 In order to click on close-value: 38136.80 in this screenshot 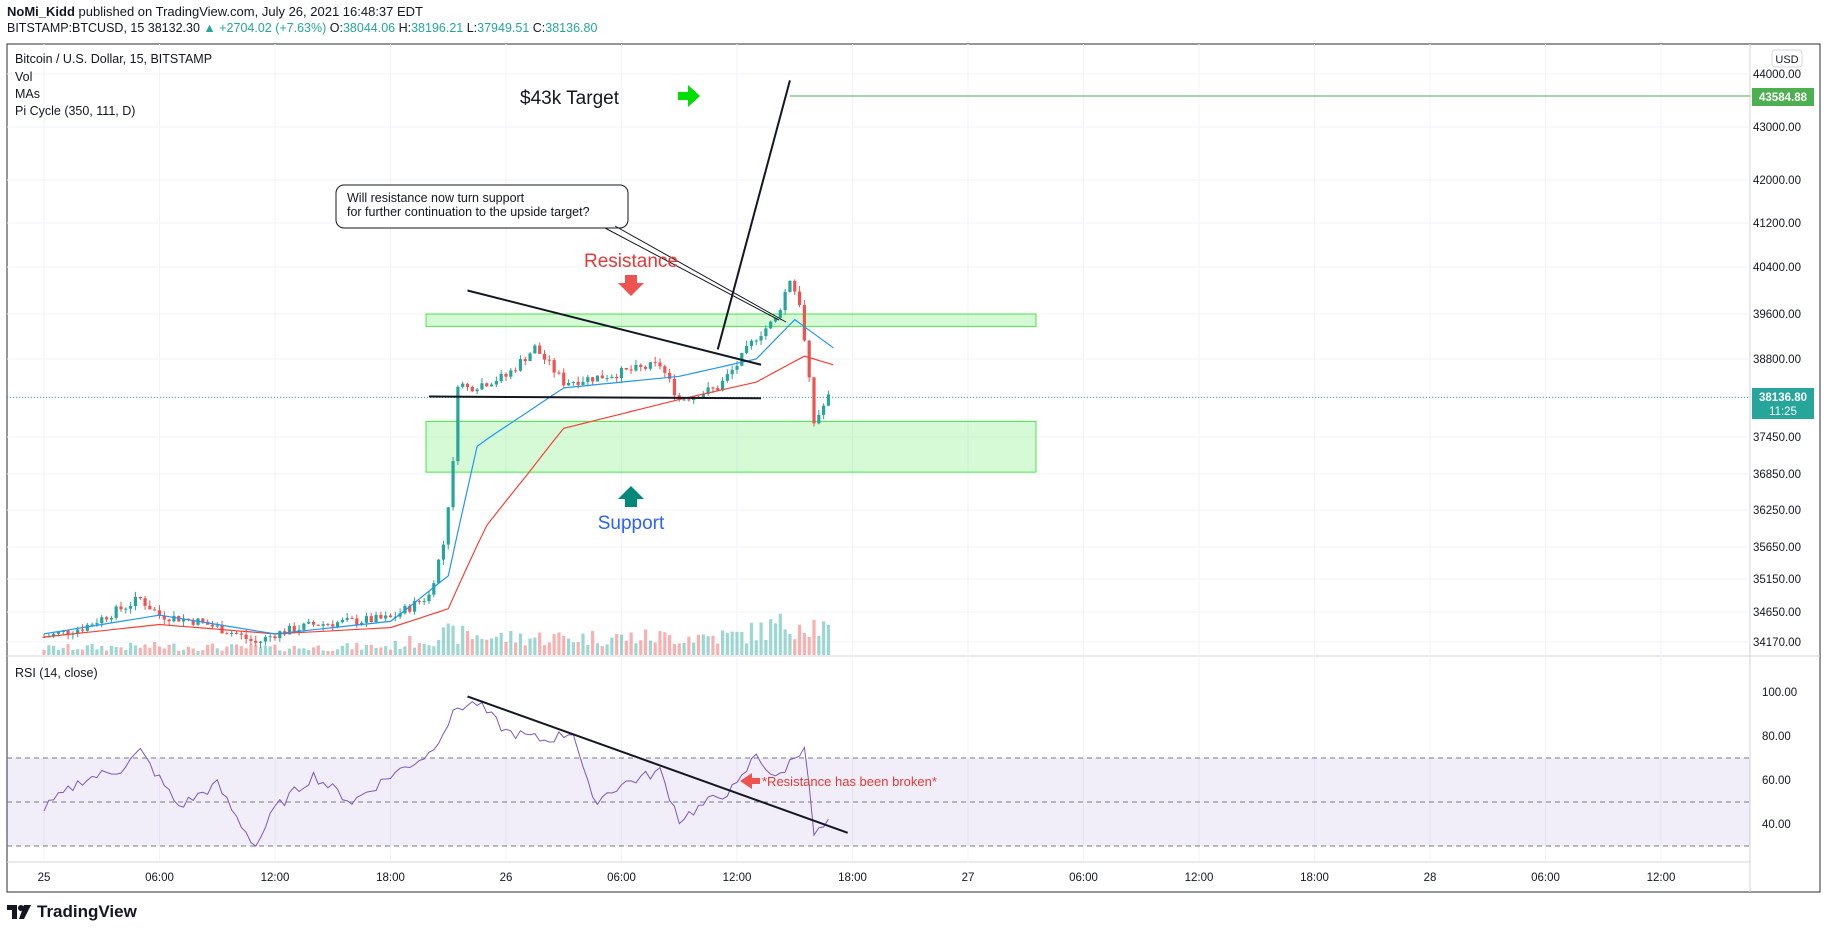, I will do `click(571, 28)`.